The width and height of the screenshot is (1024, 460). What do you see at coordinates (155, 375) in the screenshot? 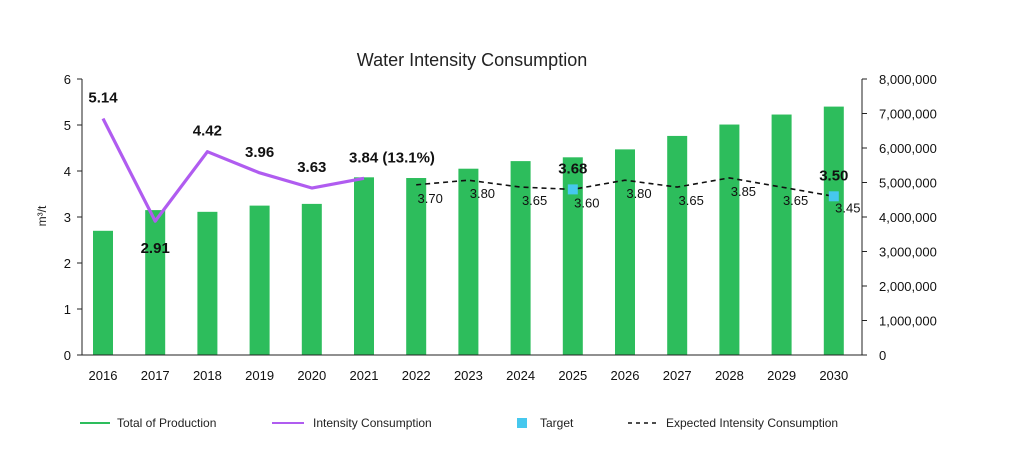
I see `x-tick-label: 2017` at bounding box center [155, 375].